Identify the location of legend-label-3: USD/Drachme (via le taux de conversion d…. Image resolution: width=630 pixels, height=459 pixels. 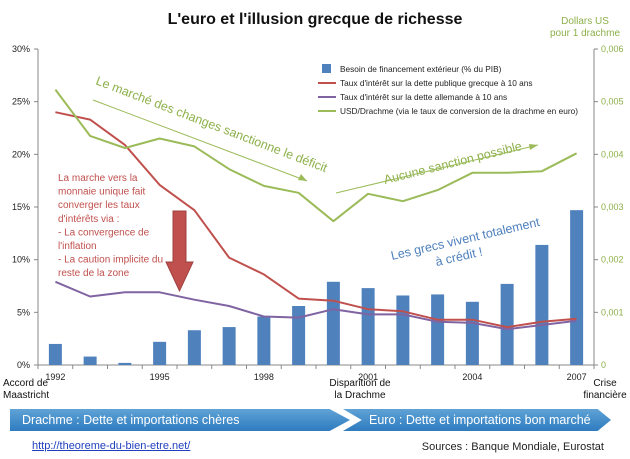
(459, 111).